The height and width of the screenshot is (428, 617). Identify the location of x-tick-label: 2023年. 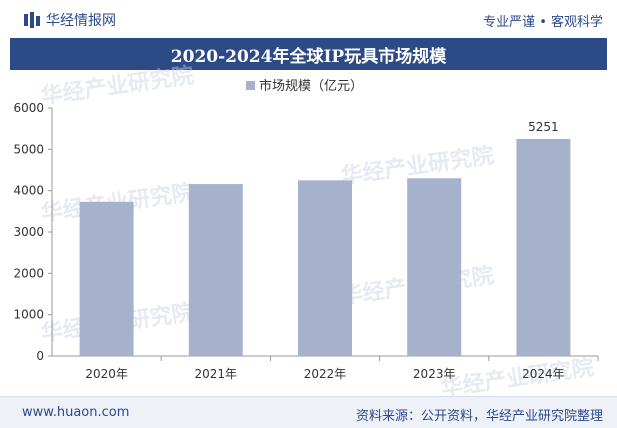
(434, 374).